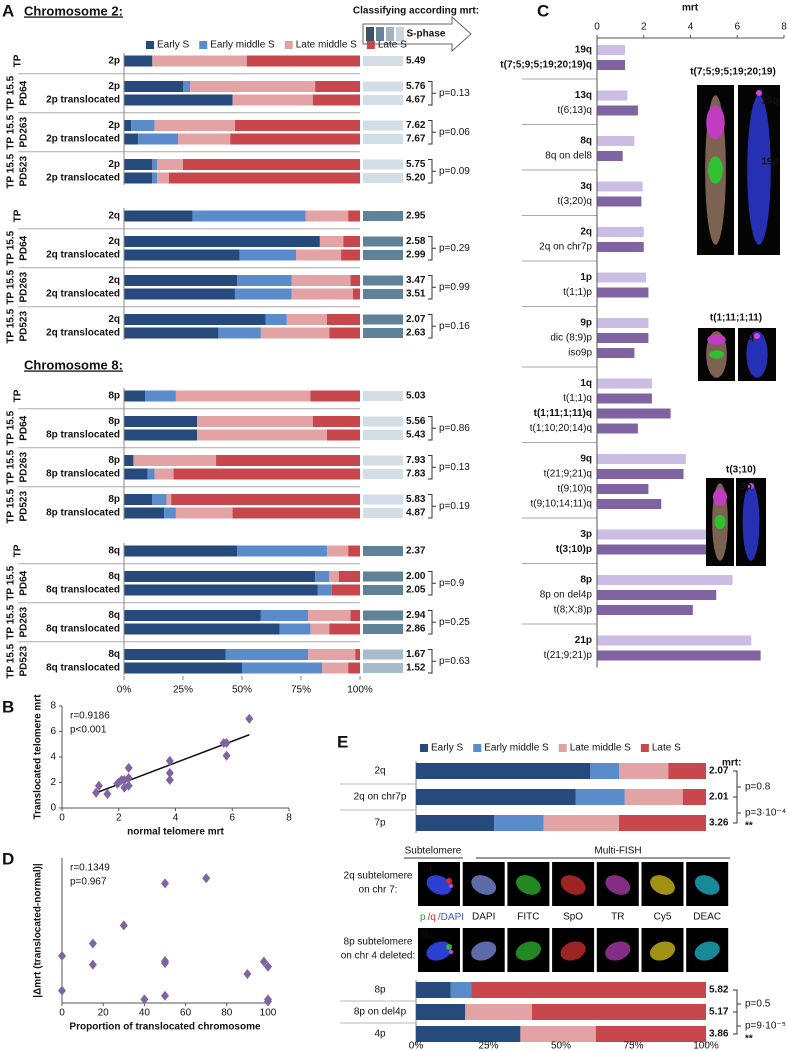  What do you see at coordinates (380, 1034) in the screenshot?
I see `row-label: 4p` at bounding box center [380, 1034].